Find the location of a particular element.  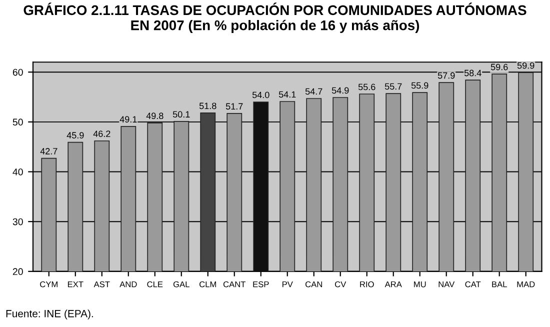

y-tick-label: 30 is located at coordinates (17, 222).